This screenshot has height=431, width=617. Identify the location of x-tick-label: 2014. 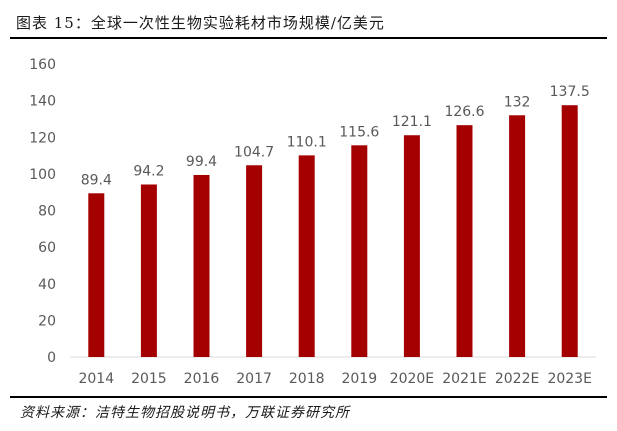
(96, 379).